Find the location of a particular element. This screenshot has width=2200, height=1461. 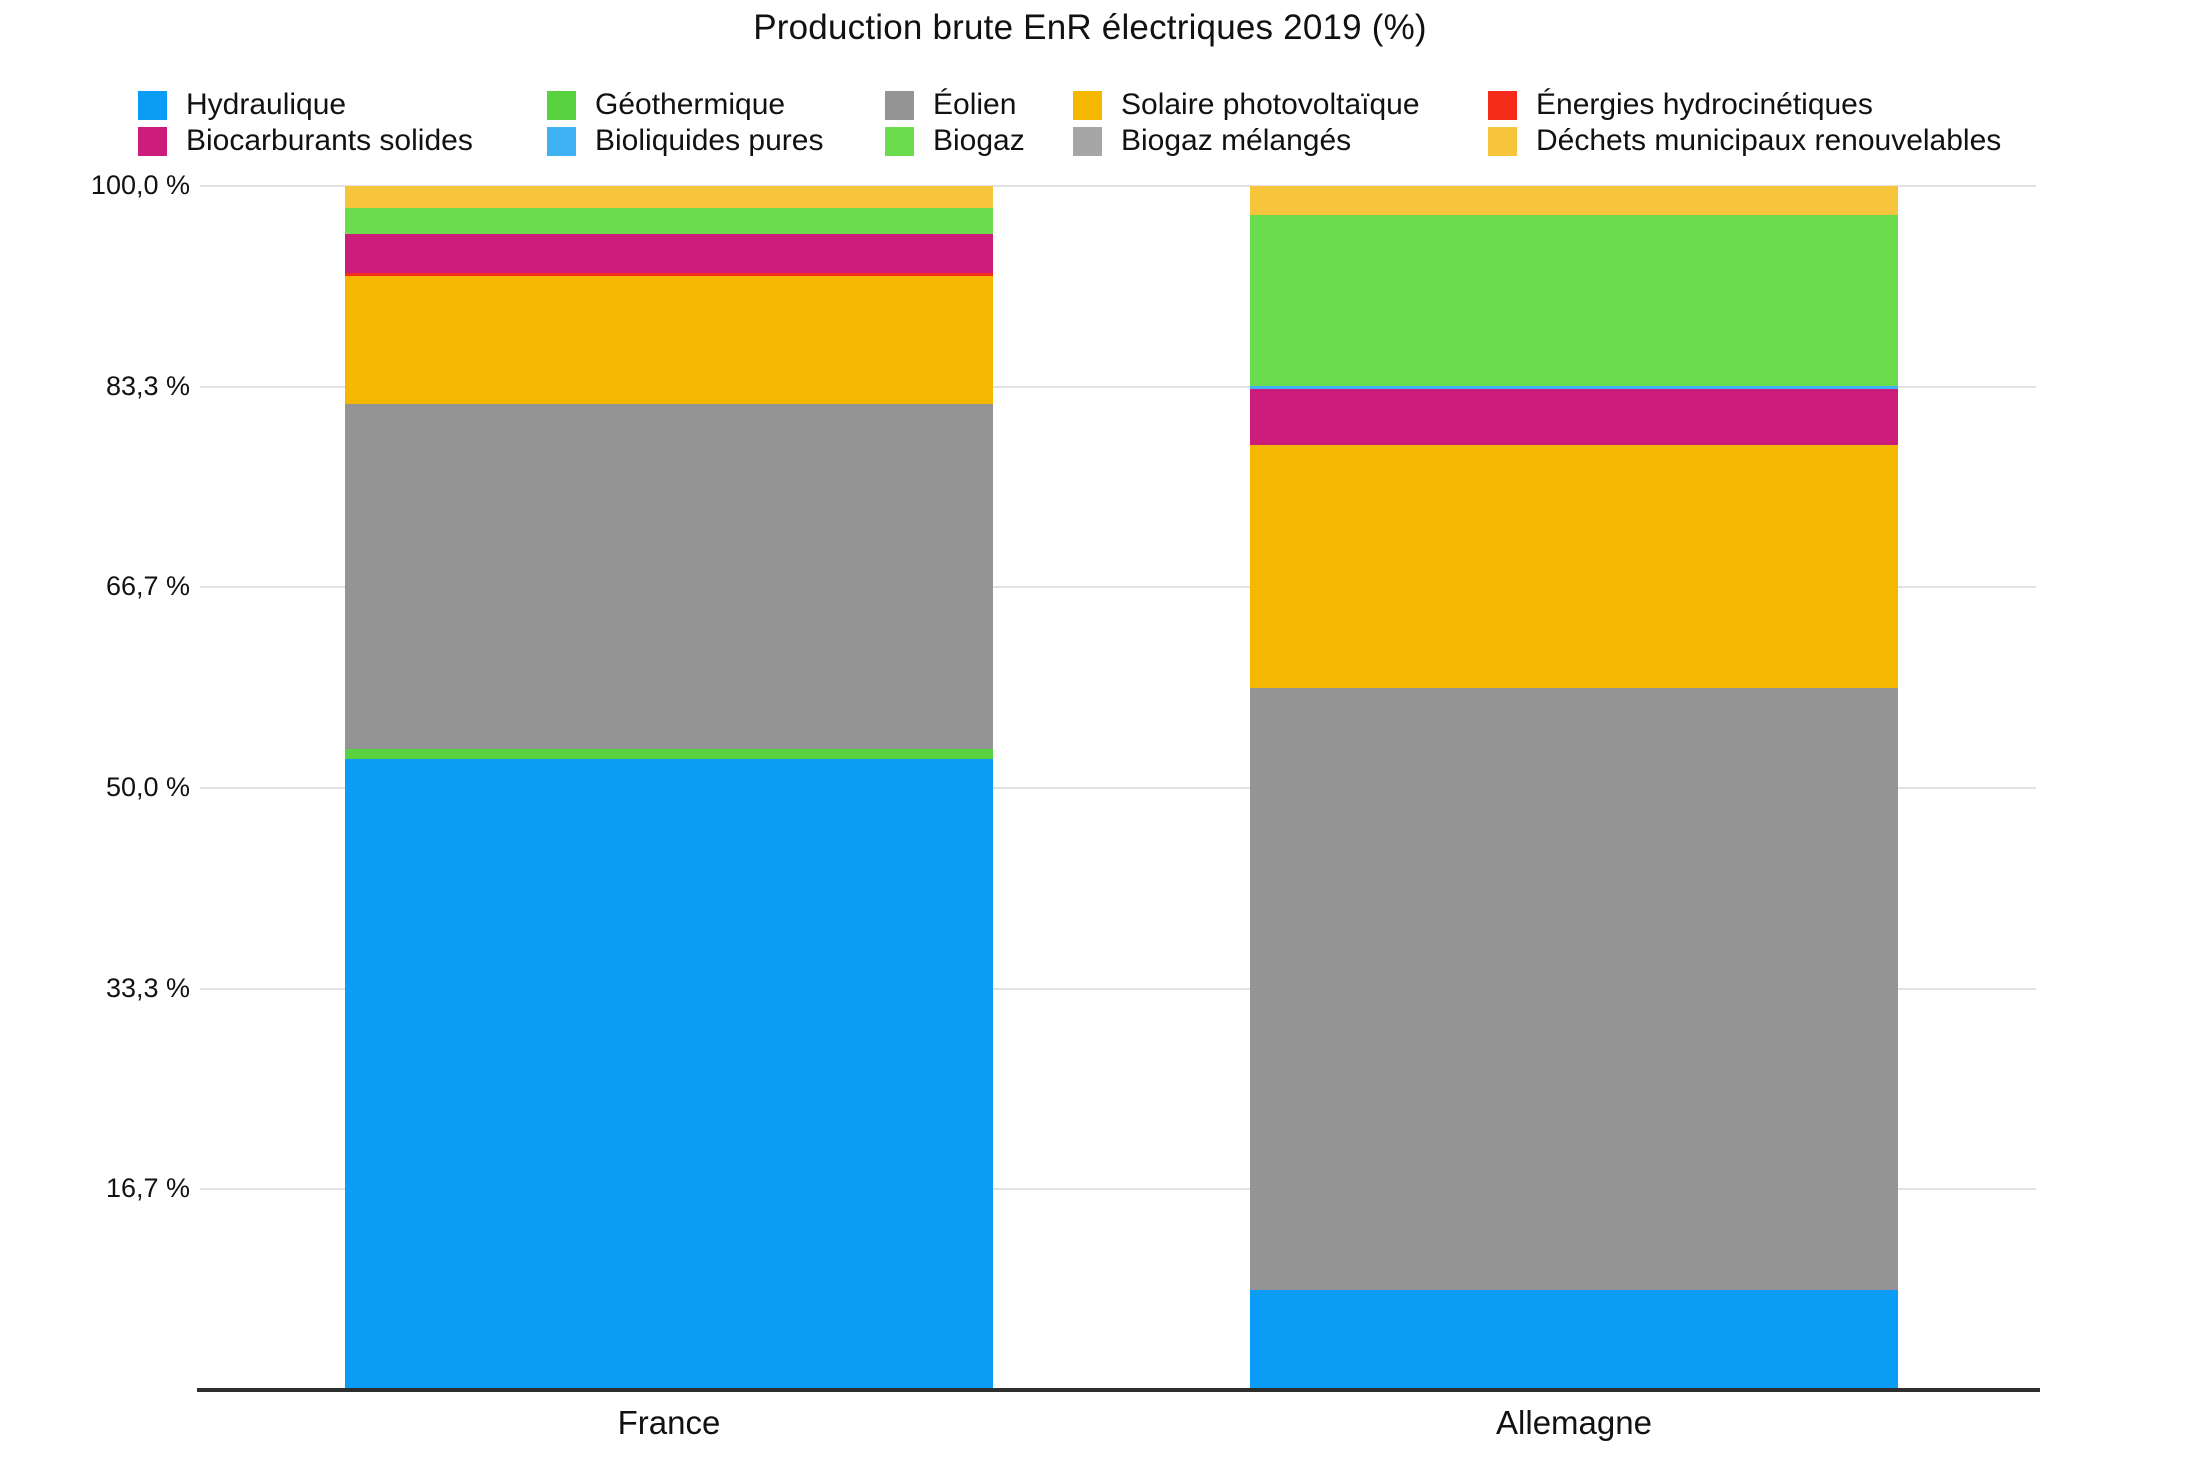

legend-item: Géothermique is located at coordinates (666, 105).